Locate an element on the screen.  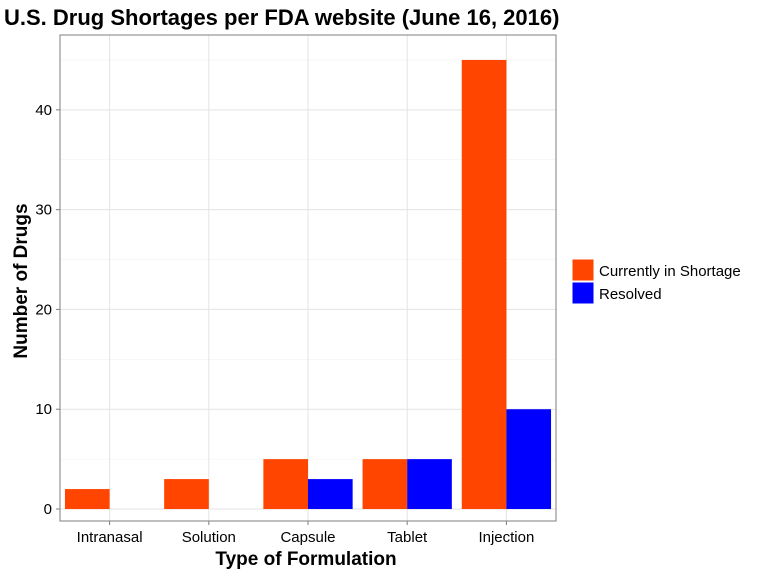
y-axis-ticks: 0 10 20 30 40 is located at coordinates (47, 310).